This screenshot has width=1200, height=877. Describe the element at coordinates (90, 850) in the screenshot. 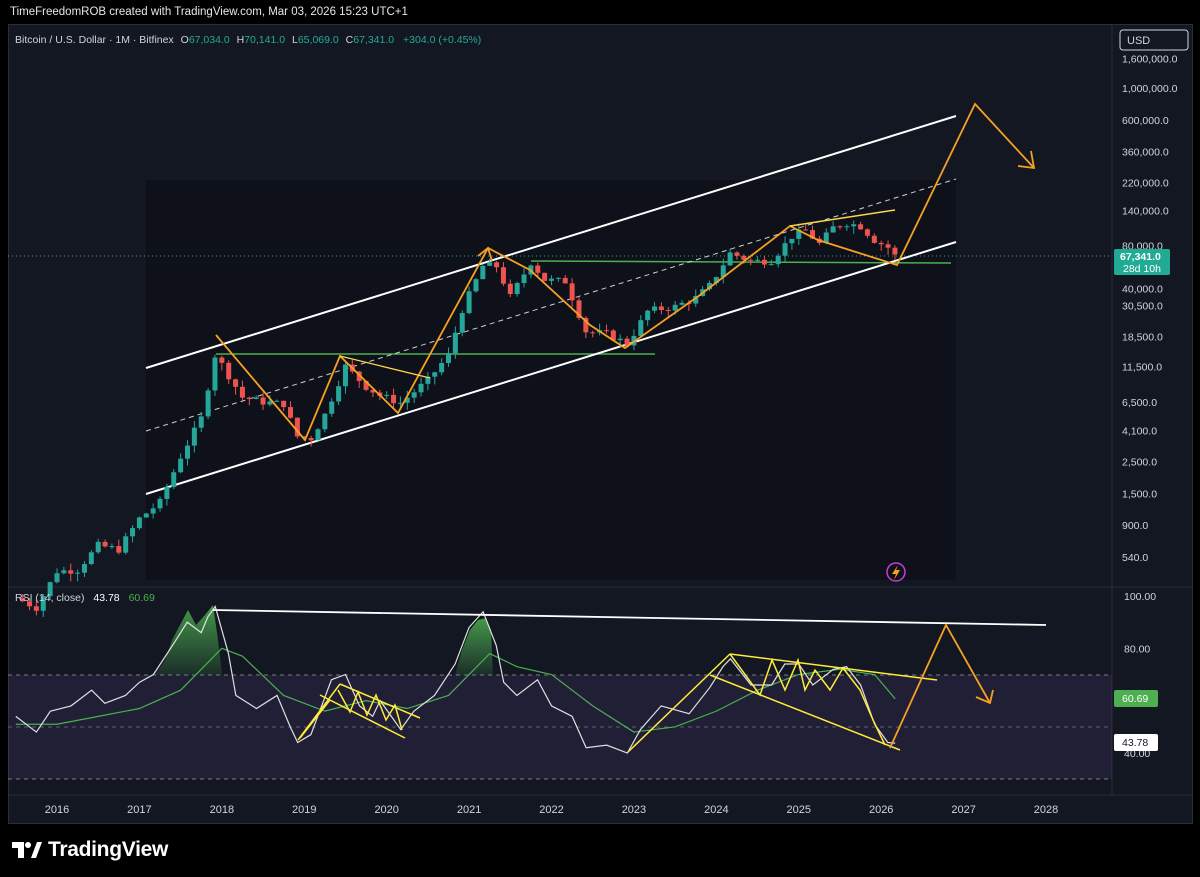

I see `tradingview-logo: TradingView` at that location.